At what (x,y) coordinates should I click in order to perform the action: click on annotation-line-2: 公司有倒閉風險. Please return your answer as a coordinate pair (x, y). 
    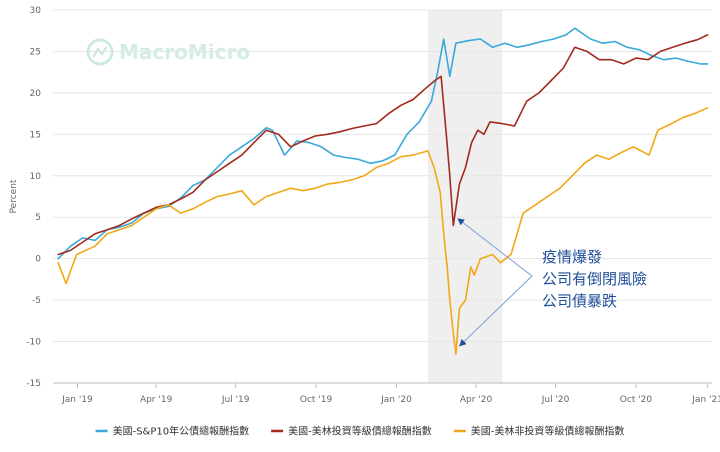
    Looking at the image, I should click on (594, 279).